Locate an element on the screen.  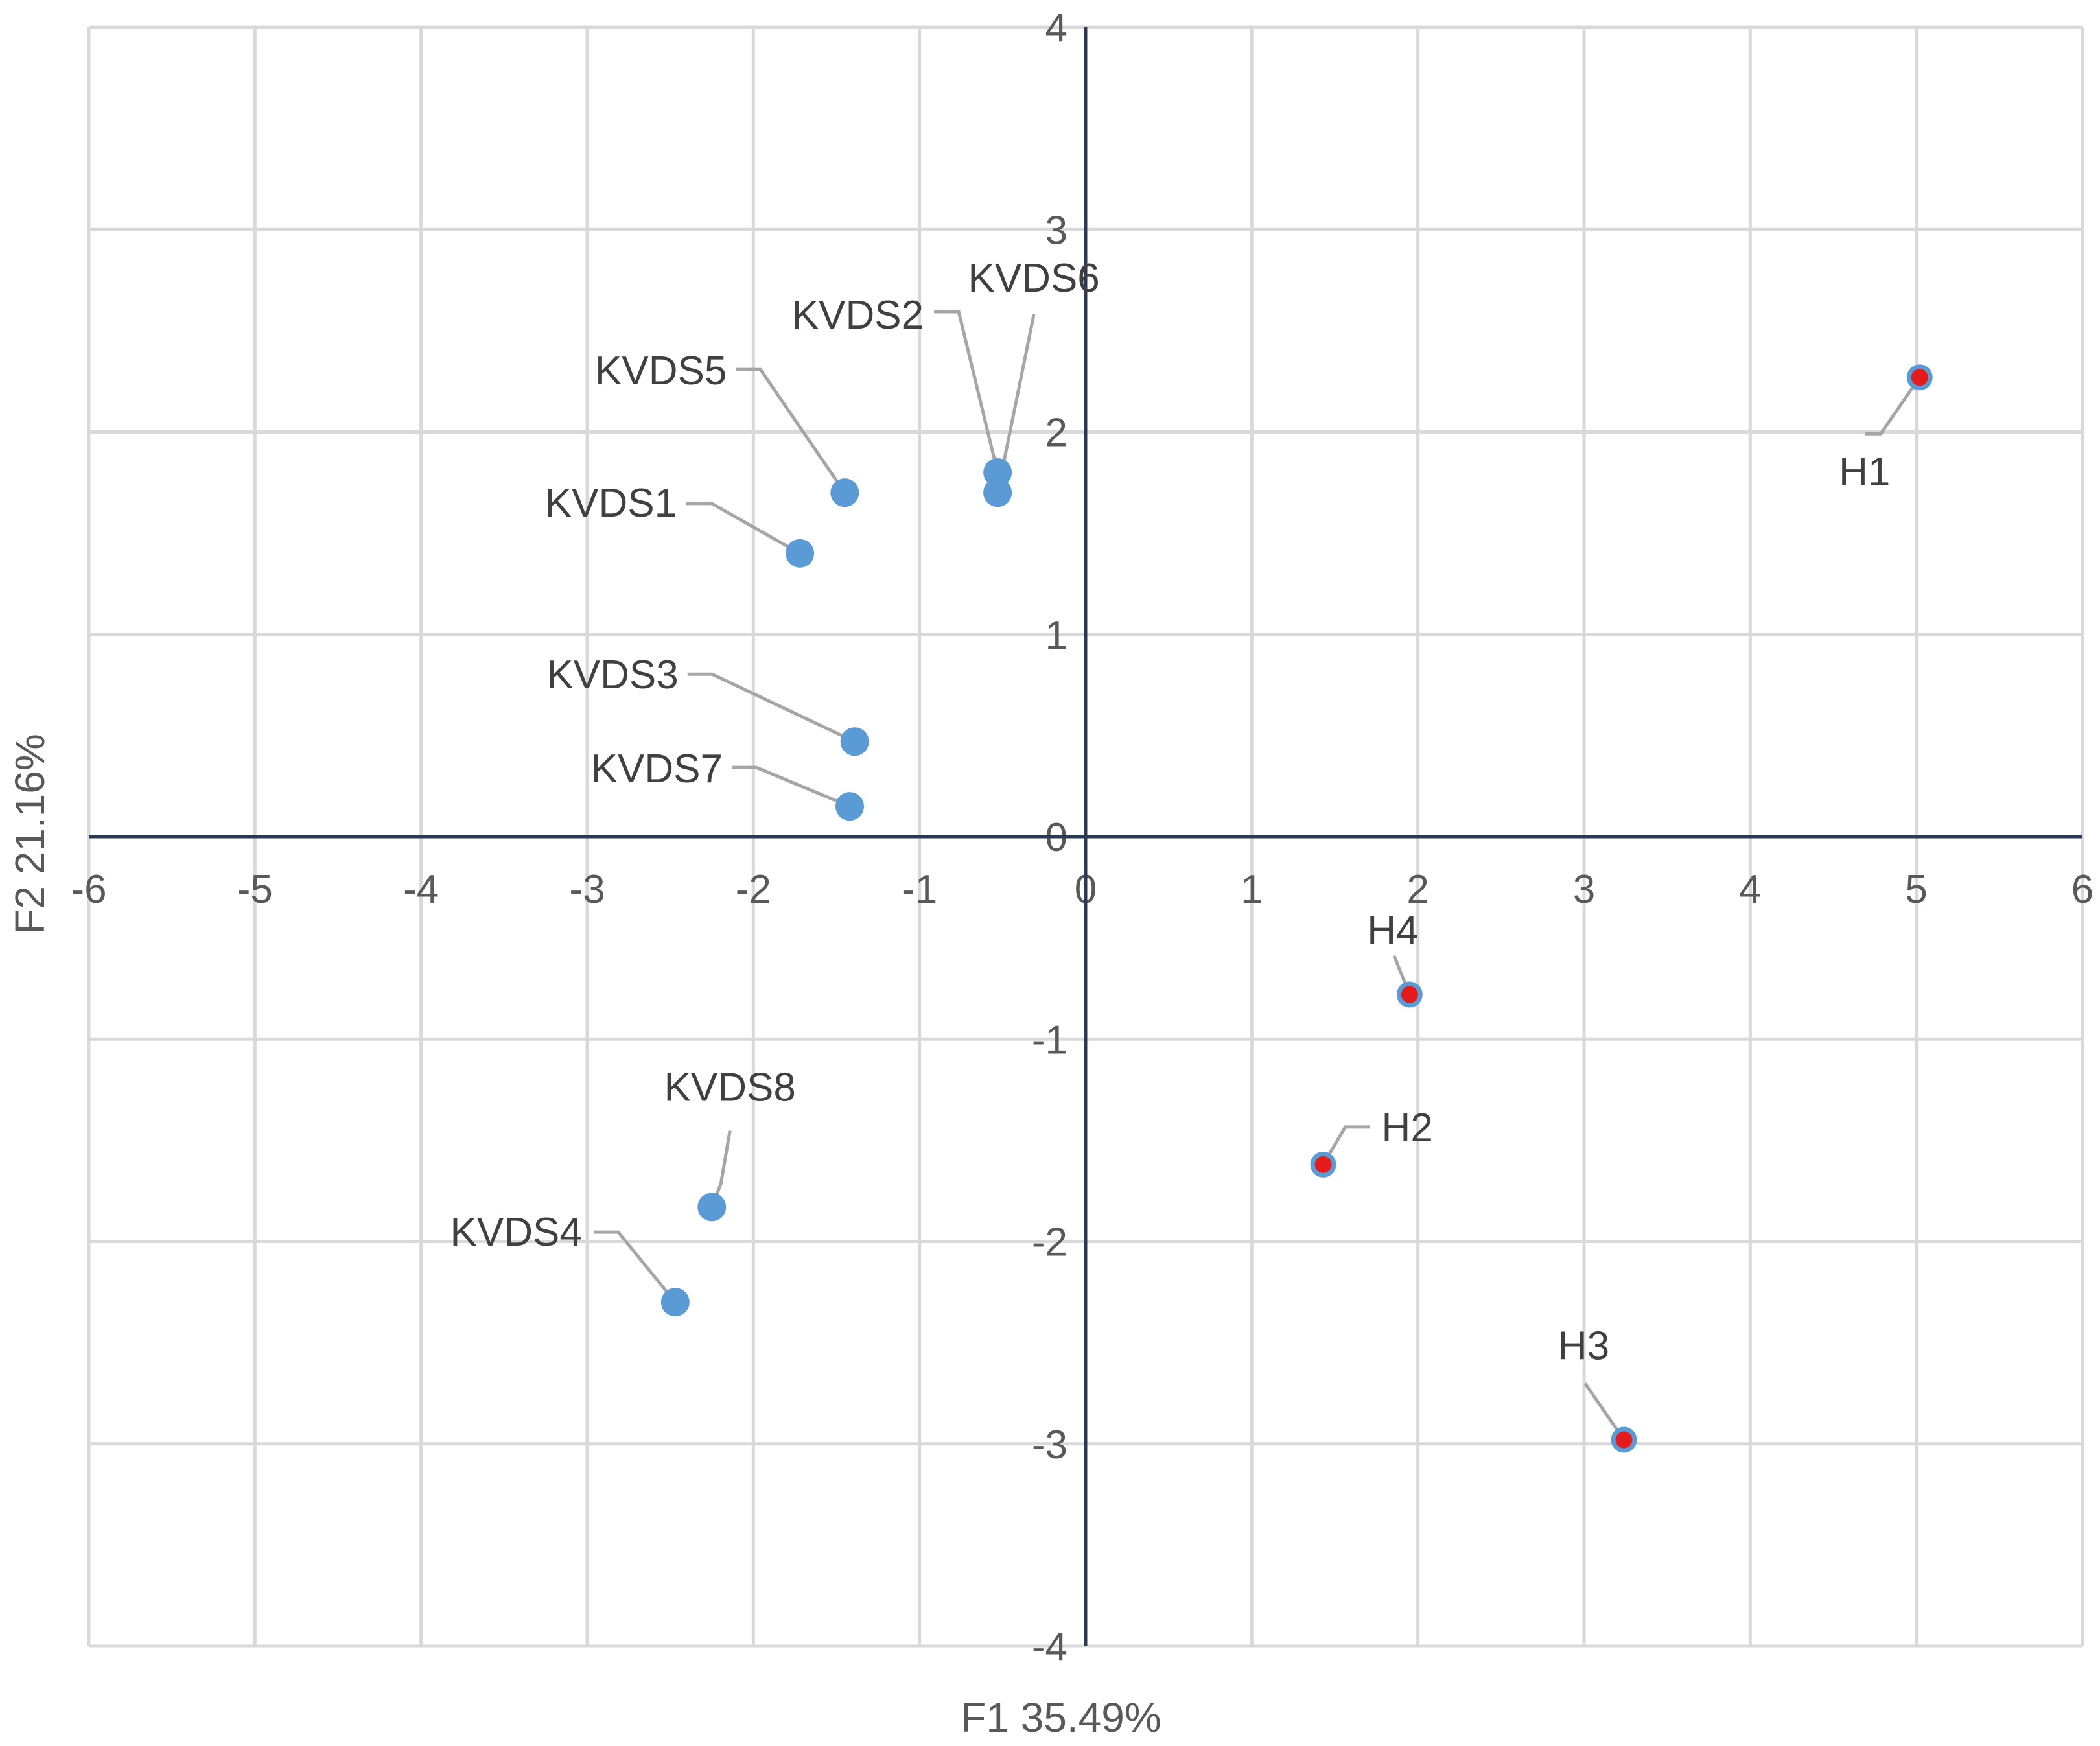
x-tick-label: 2 is located at coordinates (1417, 889).